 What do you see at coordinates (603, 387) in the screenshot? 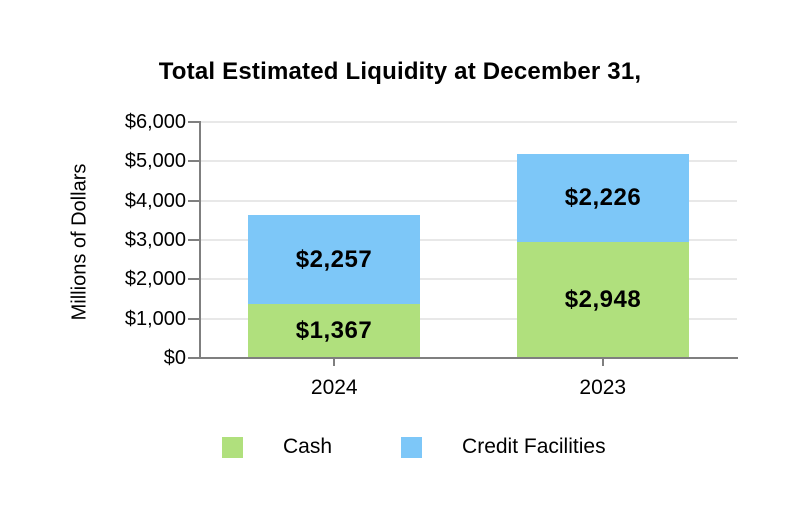
I see `x-axis-label-2023: 2023` at bounding box center [603, 387].